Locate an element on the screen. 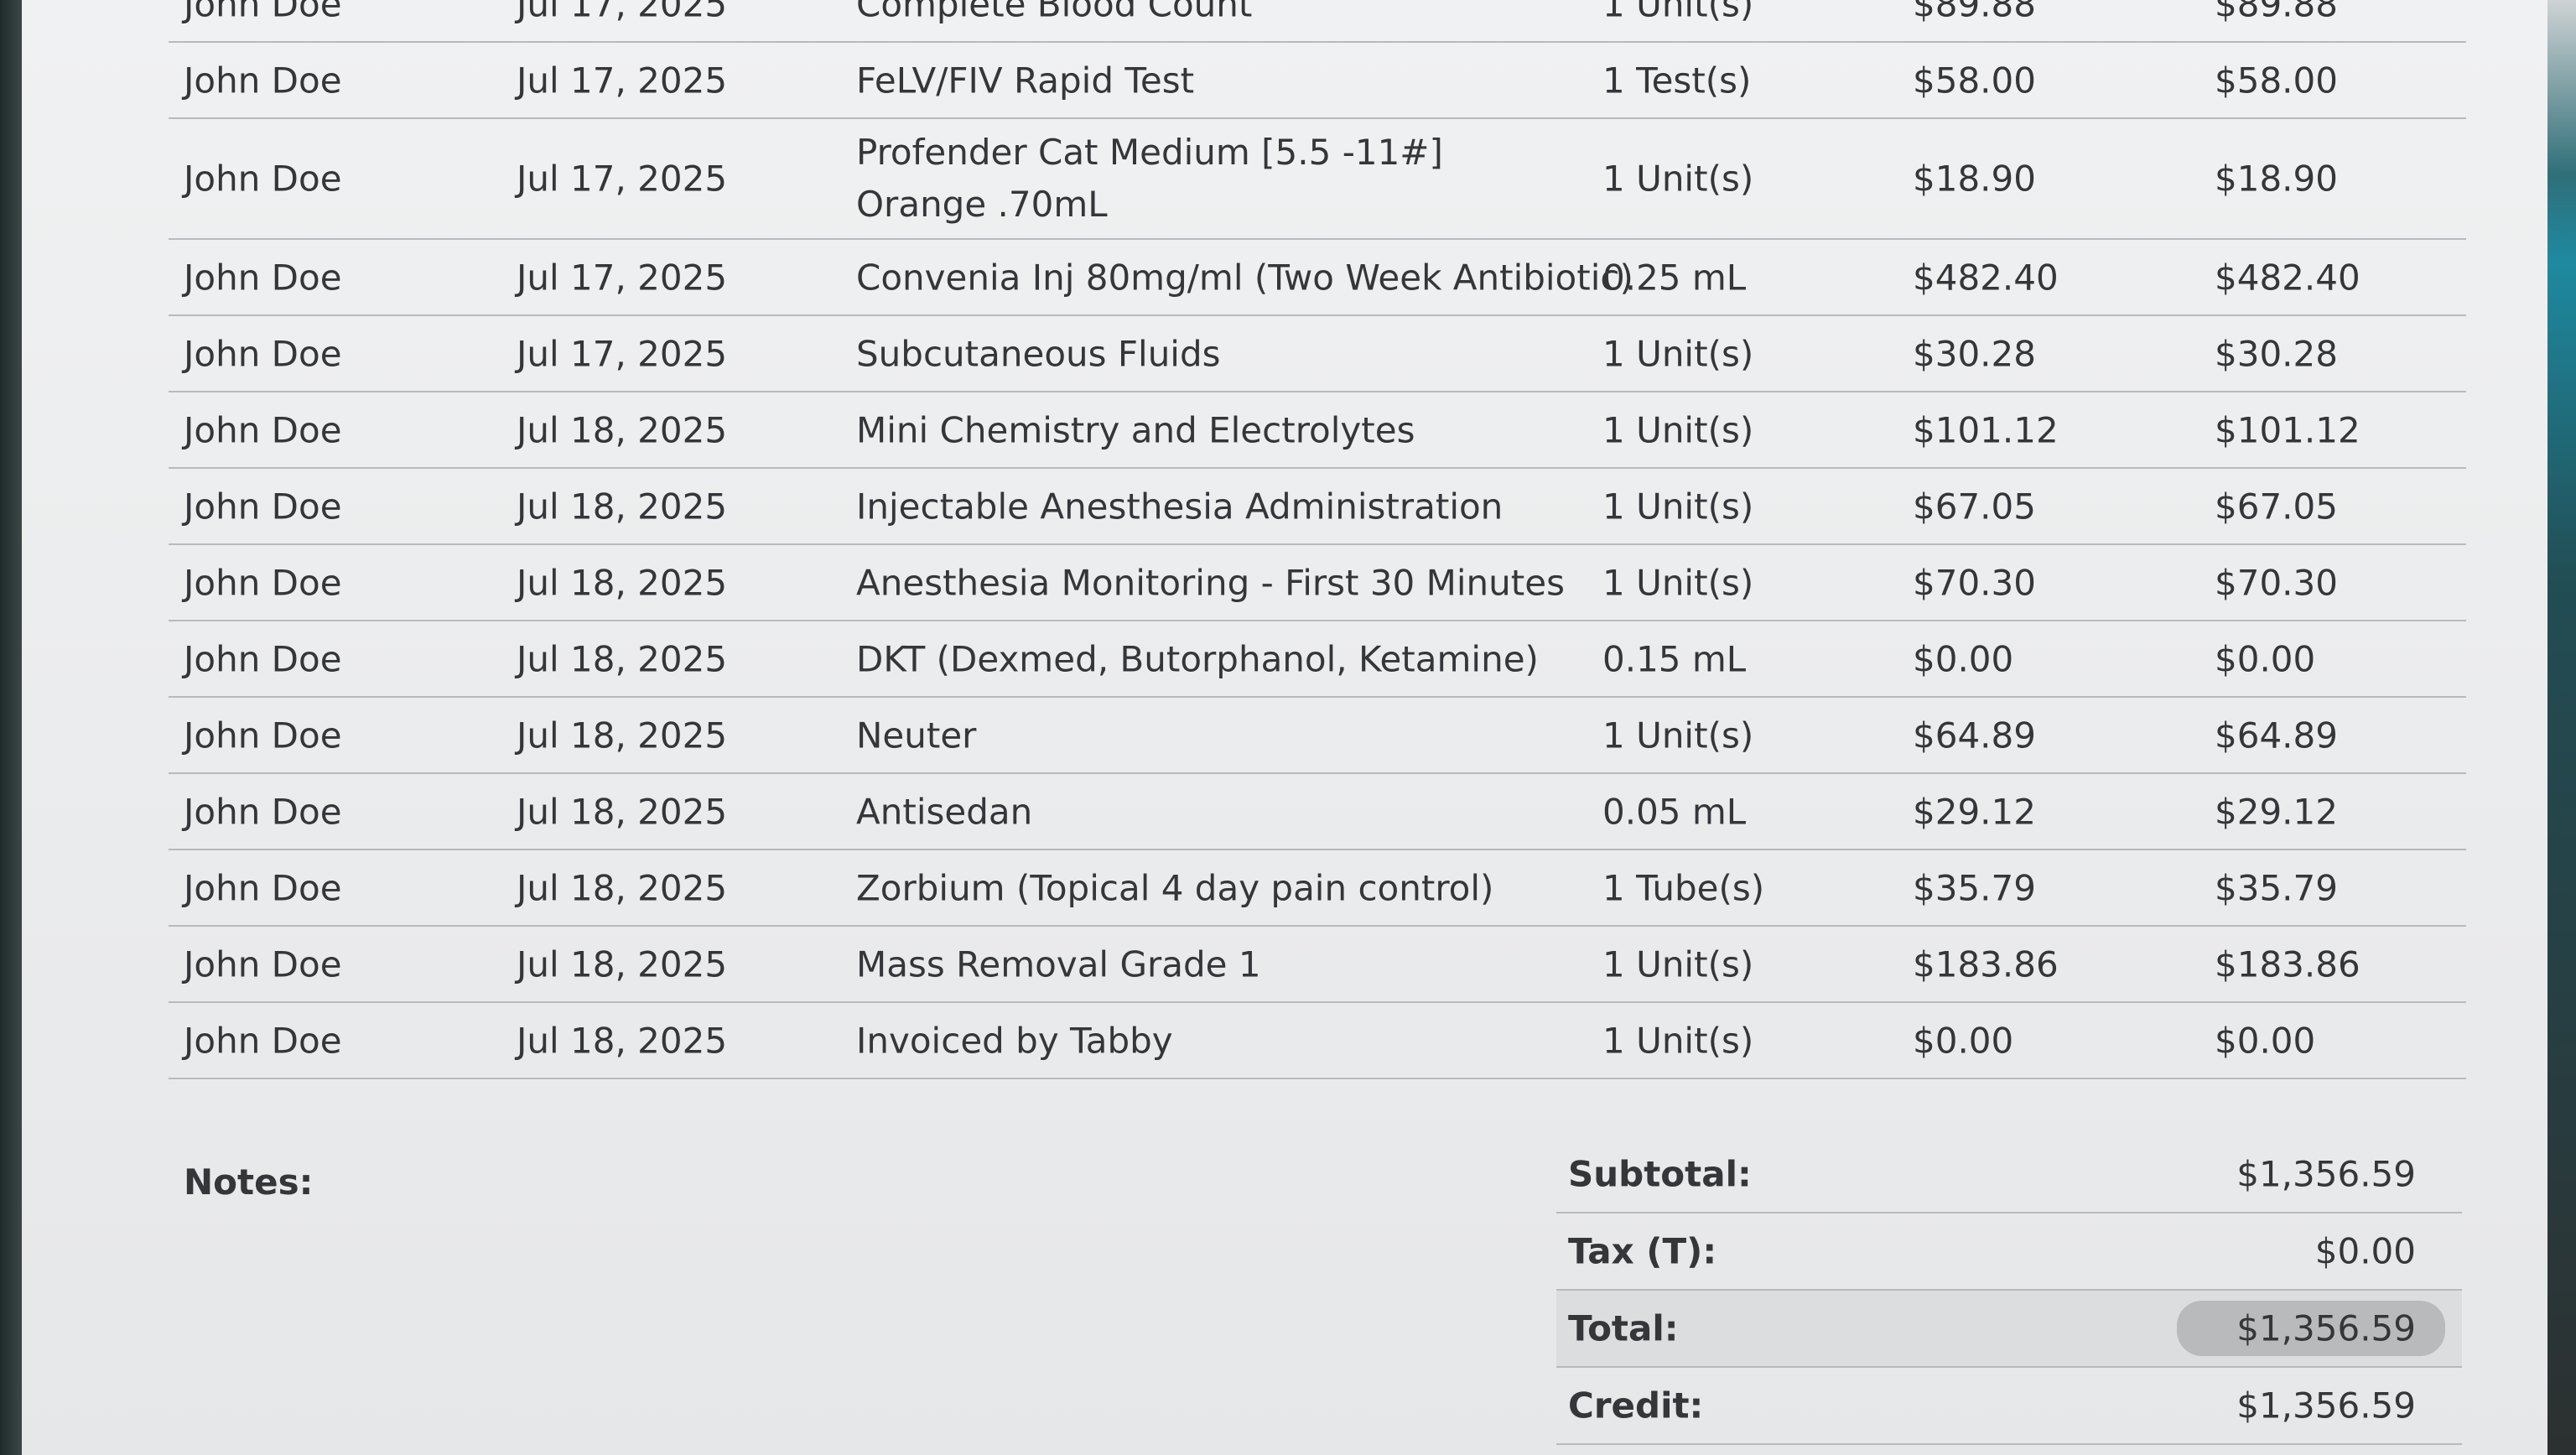  item-description: Invoiced by Tabby is located at coordinates (1014, 1040).